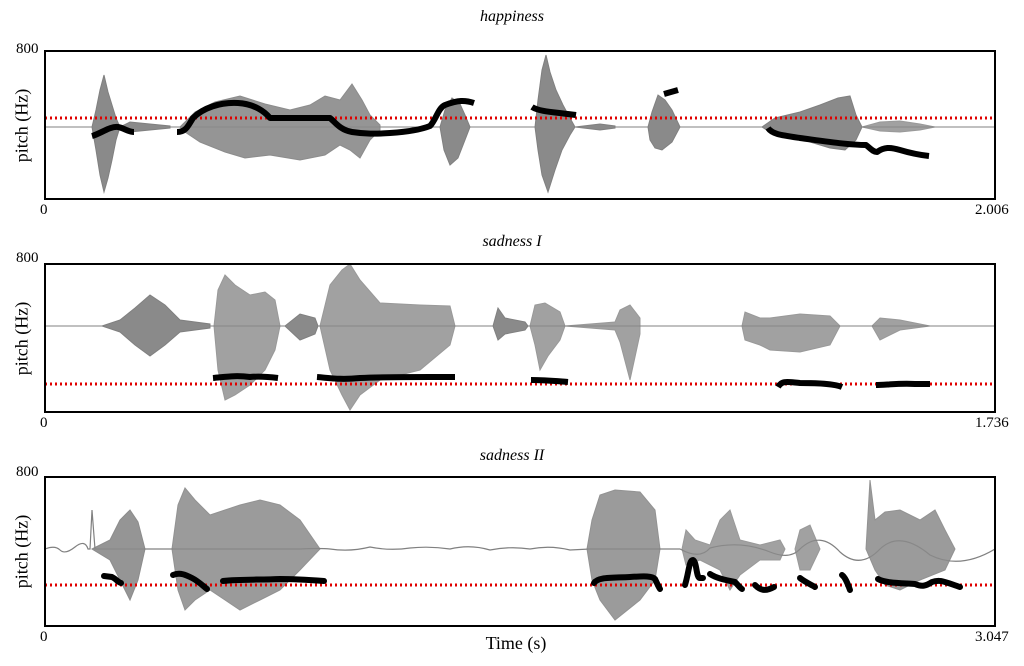  I want to click on x-tick-max-1: 2.006, so click(992, 210).